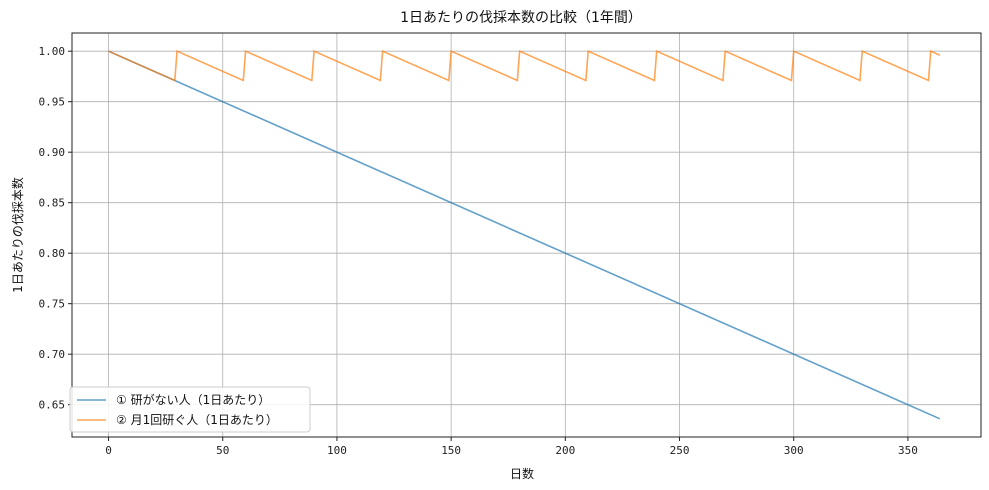  Describe the element at coordinates (52, 253) in the screenshot. I see `y-tick-label: 0.80` at that location.